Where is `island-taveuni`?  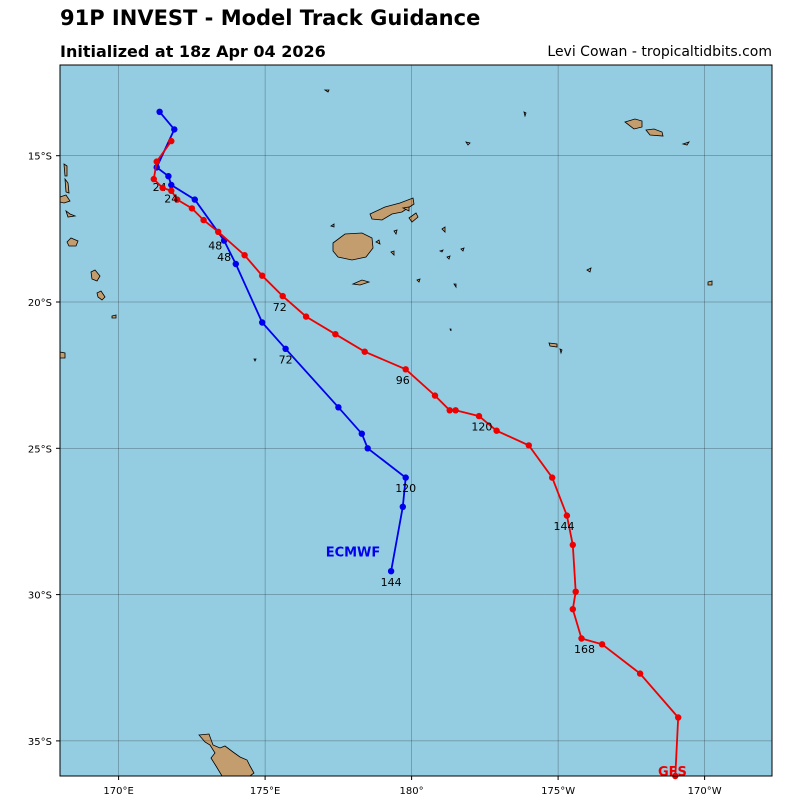 island-taveuni is located at coordinates (413, 217).